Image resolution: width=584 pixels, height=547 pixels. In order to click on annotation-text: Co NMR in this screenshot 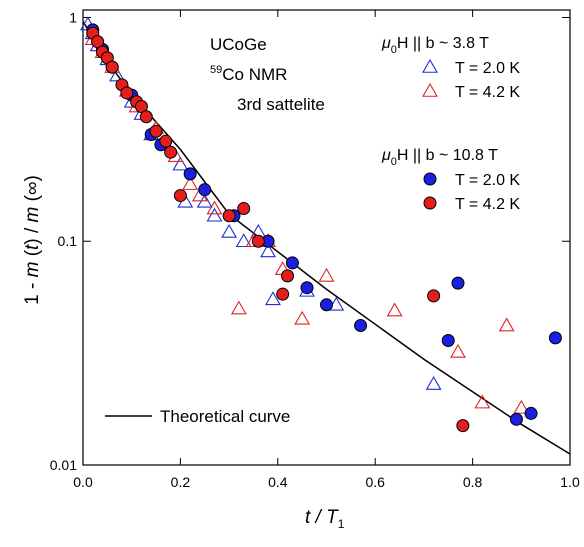, I will do `click(254, 74)`.